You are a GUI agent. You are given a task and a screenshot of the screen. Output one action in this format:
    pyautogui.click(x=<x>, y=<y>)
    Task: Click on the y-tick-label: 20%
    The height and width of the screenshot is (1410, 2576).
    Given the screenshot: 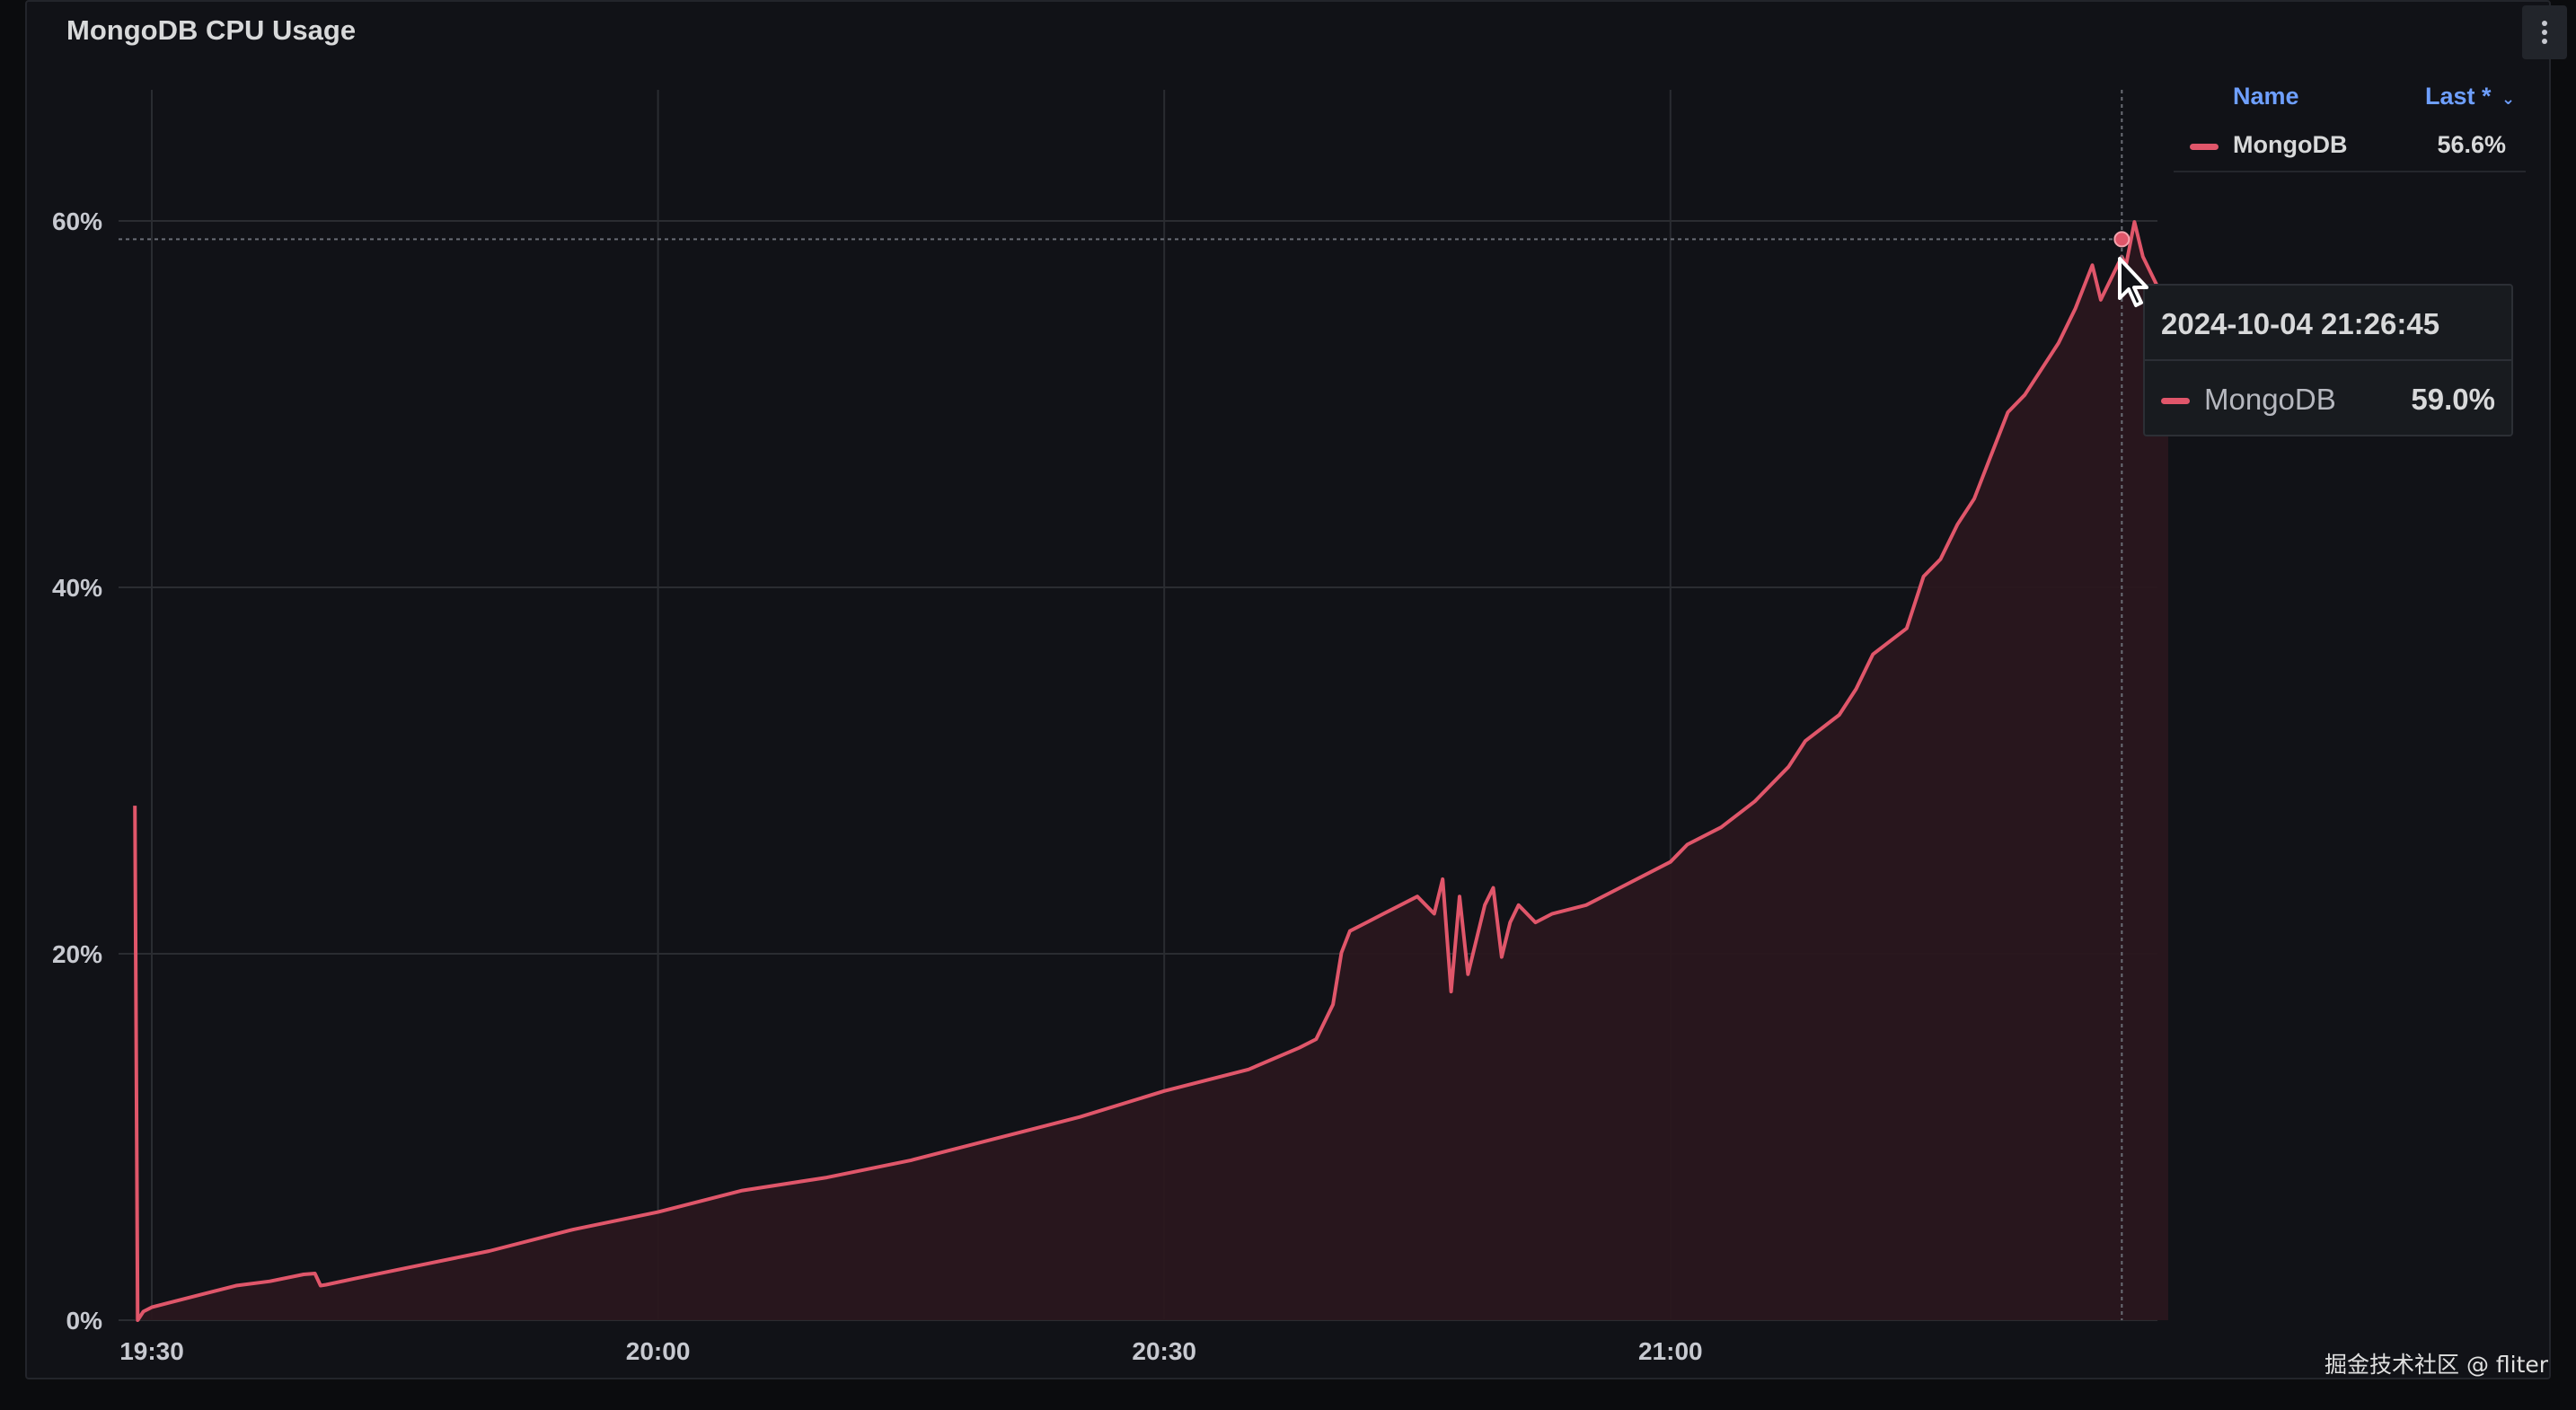 What is the action you would take?
    pyautogui.click(x=77, y=954)
    